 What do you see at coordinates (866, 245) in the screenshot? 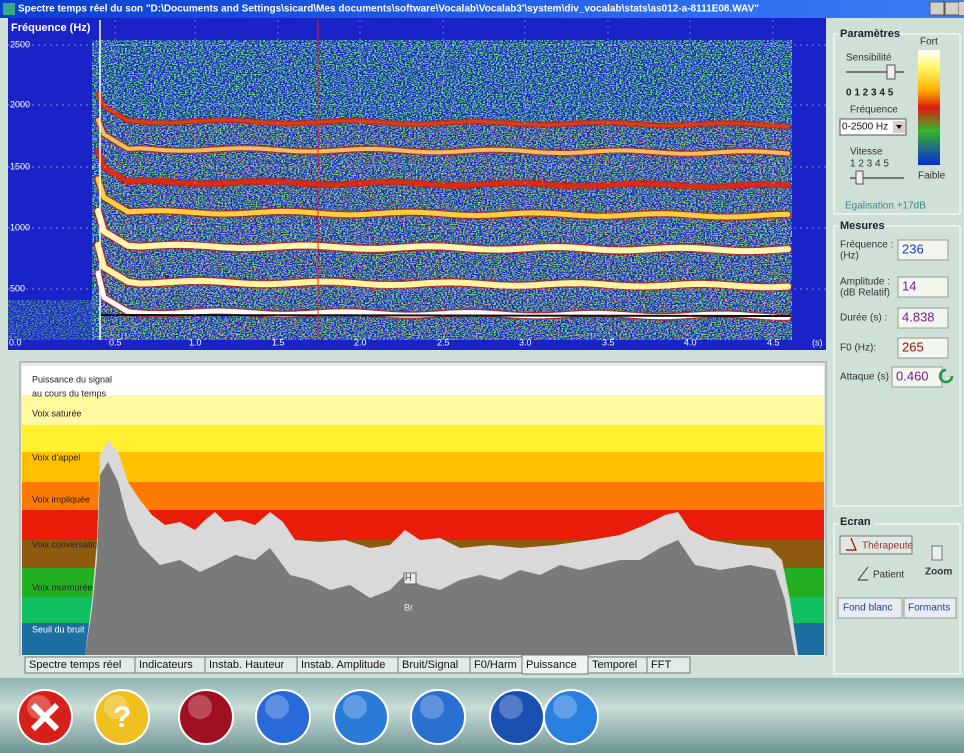
I see `measure-label: Fréquence :` at bounding box center [866, 245].